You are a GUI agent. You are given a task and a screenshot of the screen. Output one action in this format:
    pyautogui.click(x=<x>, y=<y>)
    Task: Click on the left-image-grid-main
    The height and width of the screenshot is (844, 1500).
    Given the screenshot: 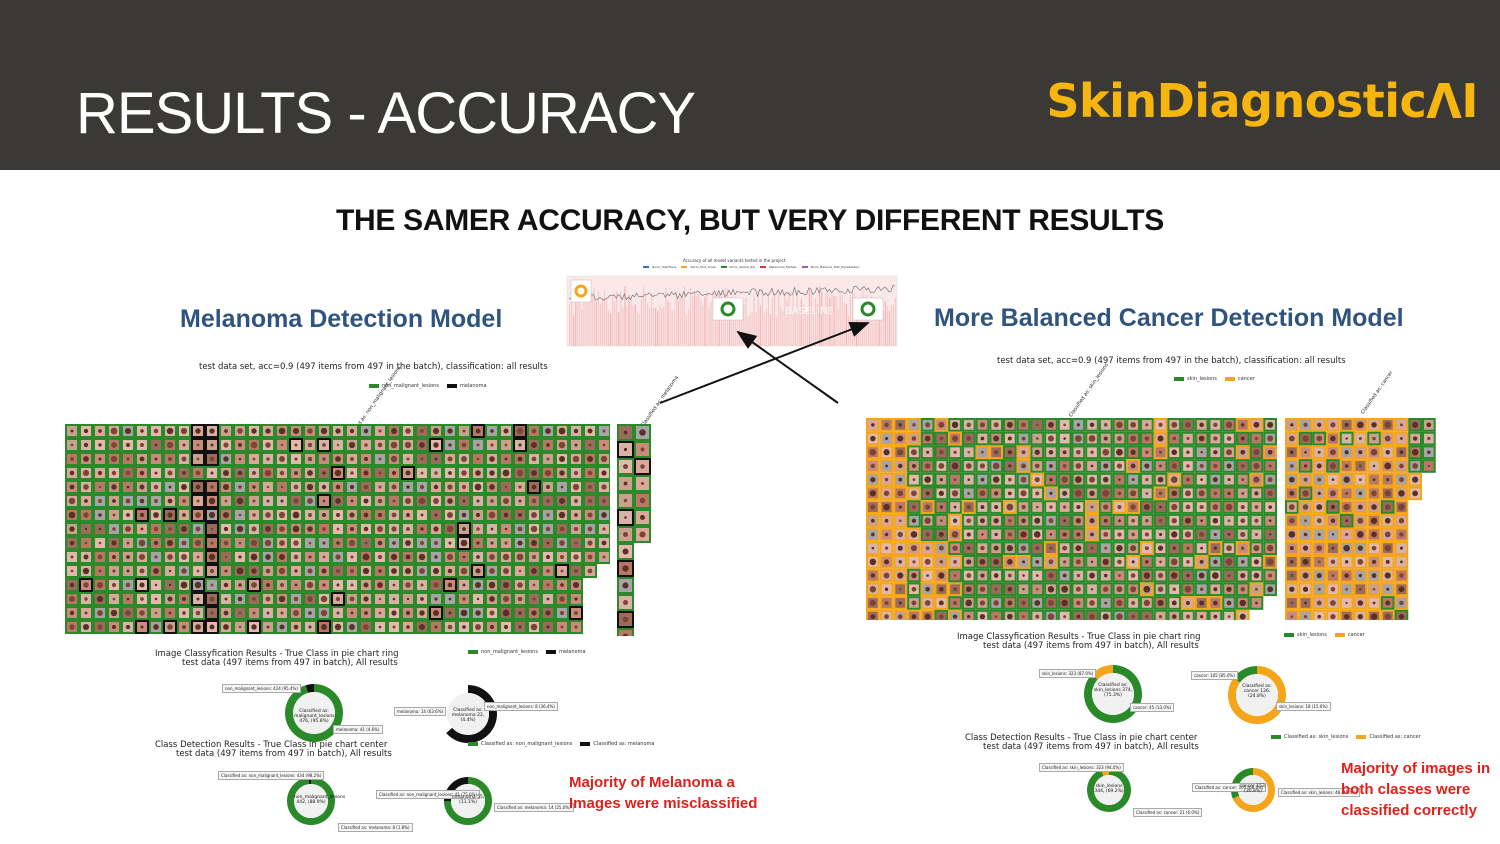 What is the action you would take?
    pyautogui.click(x=337, y=529)
    